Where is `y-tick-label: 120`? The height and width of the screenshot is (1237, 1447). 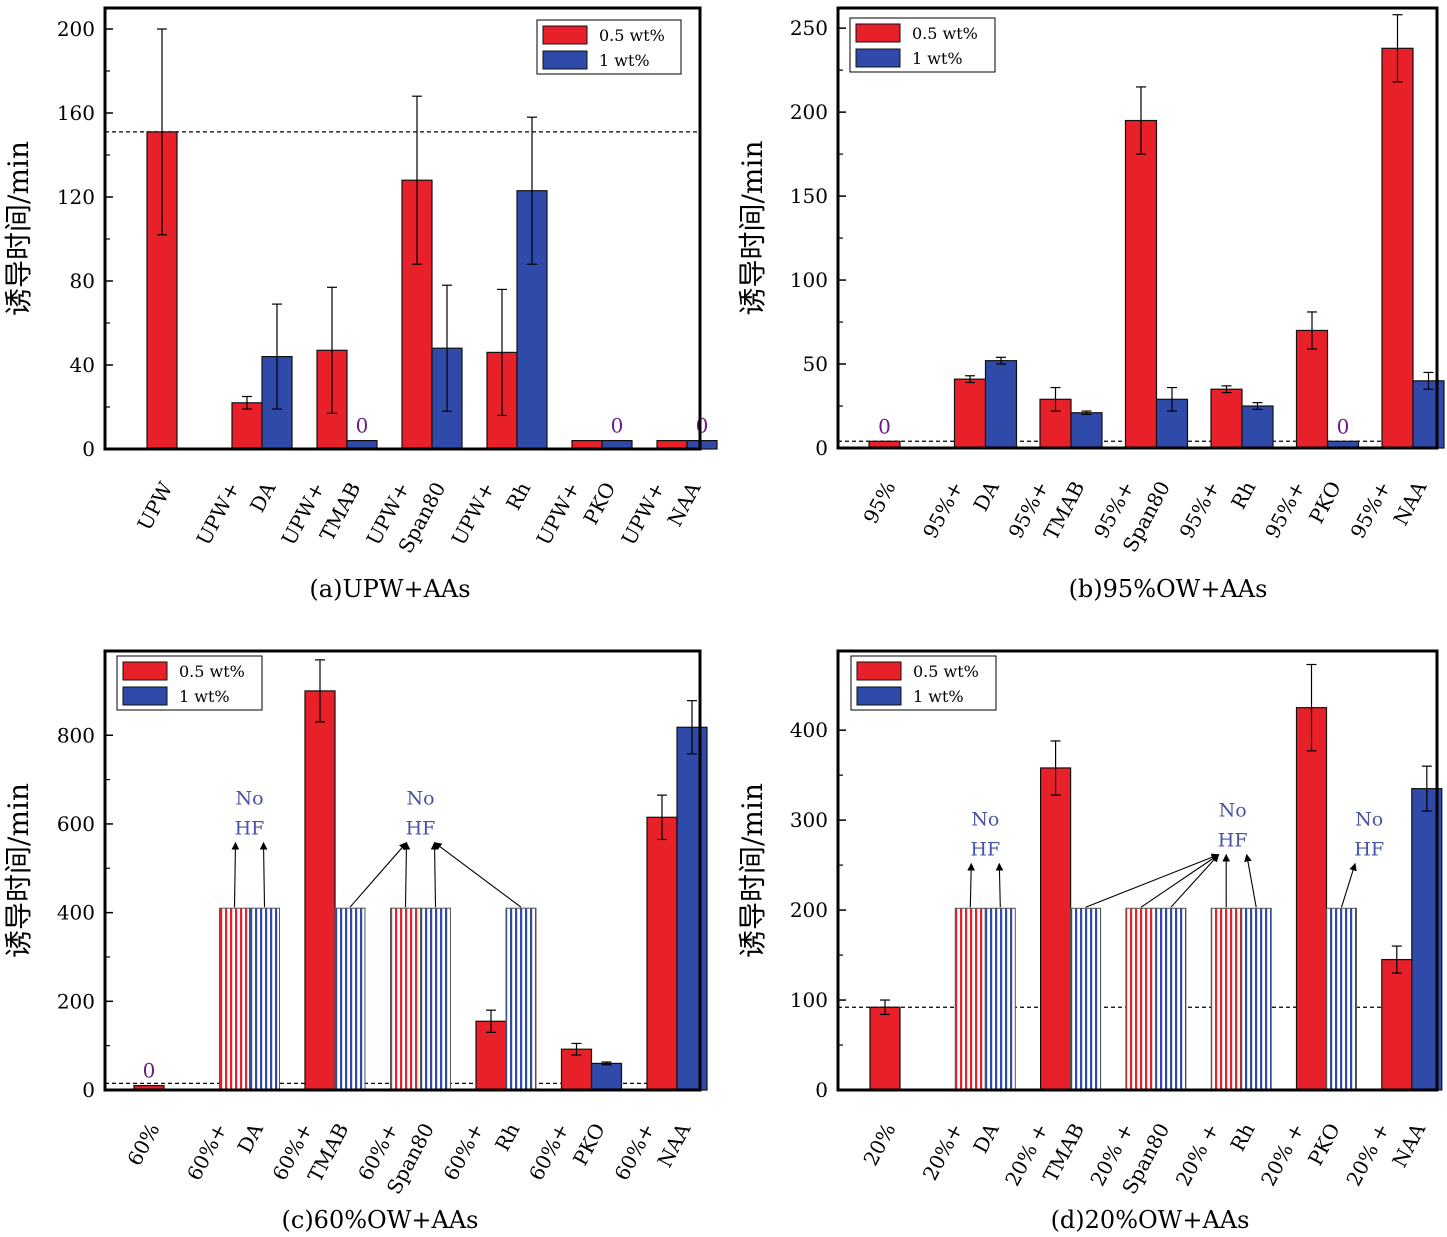
y-tick-label: 120 is located at coordinates (76, 197).